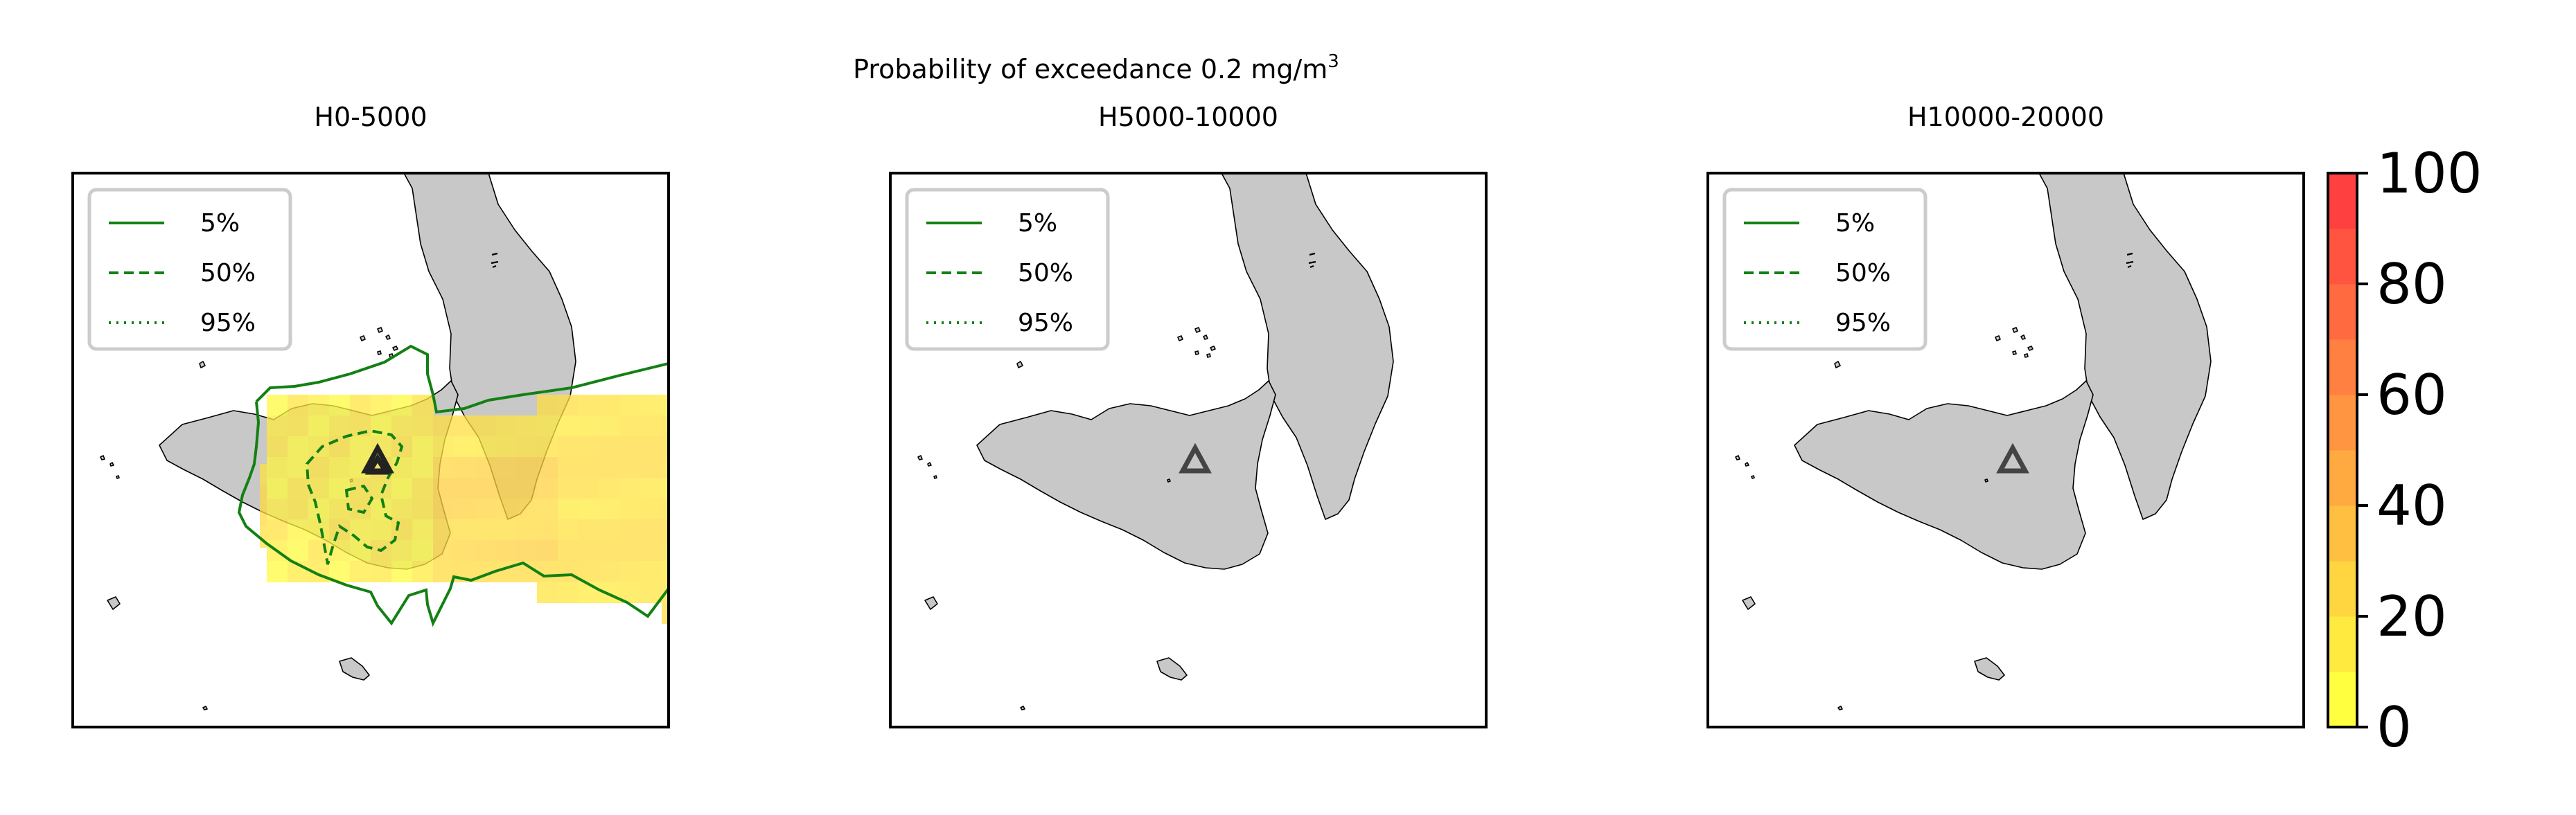 The width and height of the screenshot is (2576, 815). Describe the element at coordinates (2411, 617) in the screenshot. I see `colorbar-tick-label: 20` at that location.